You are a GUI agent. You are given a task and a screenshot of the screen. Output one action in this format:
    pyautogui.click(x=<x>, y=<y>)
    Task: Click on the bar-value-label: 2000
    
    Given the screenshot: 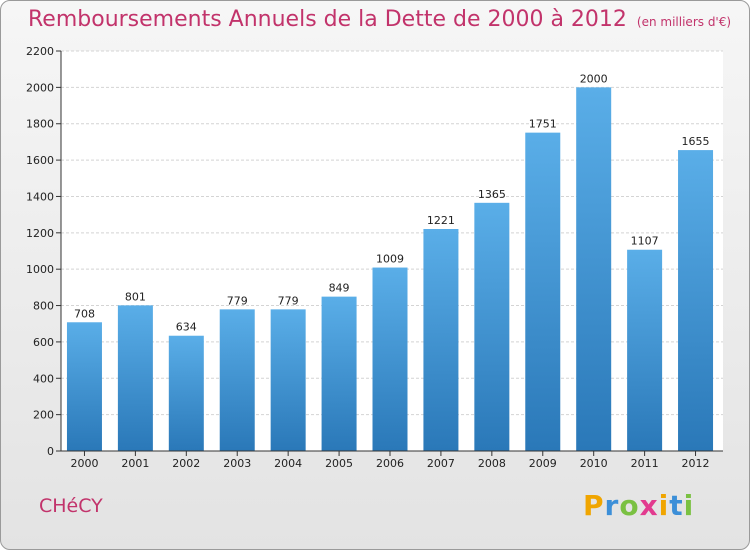 What is the action you would take?
    pyautogui.click(x=594, y=78)
    